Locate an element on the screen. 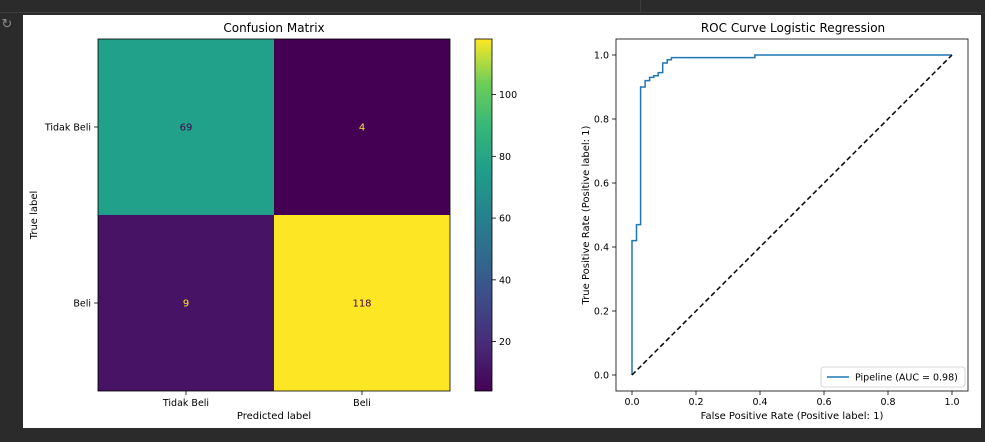  roc-y-tick-label: 0.2 is located at coordinates (601, 312).